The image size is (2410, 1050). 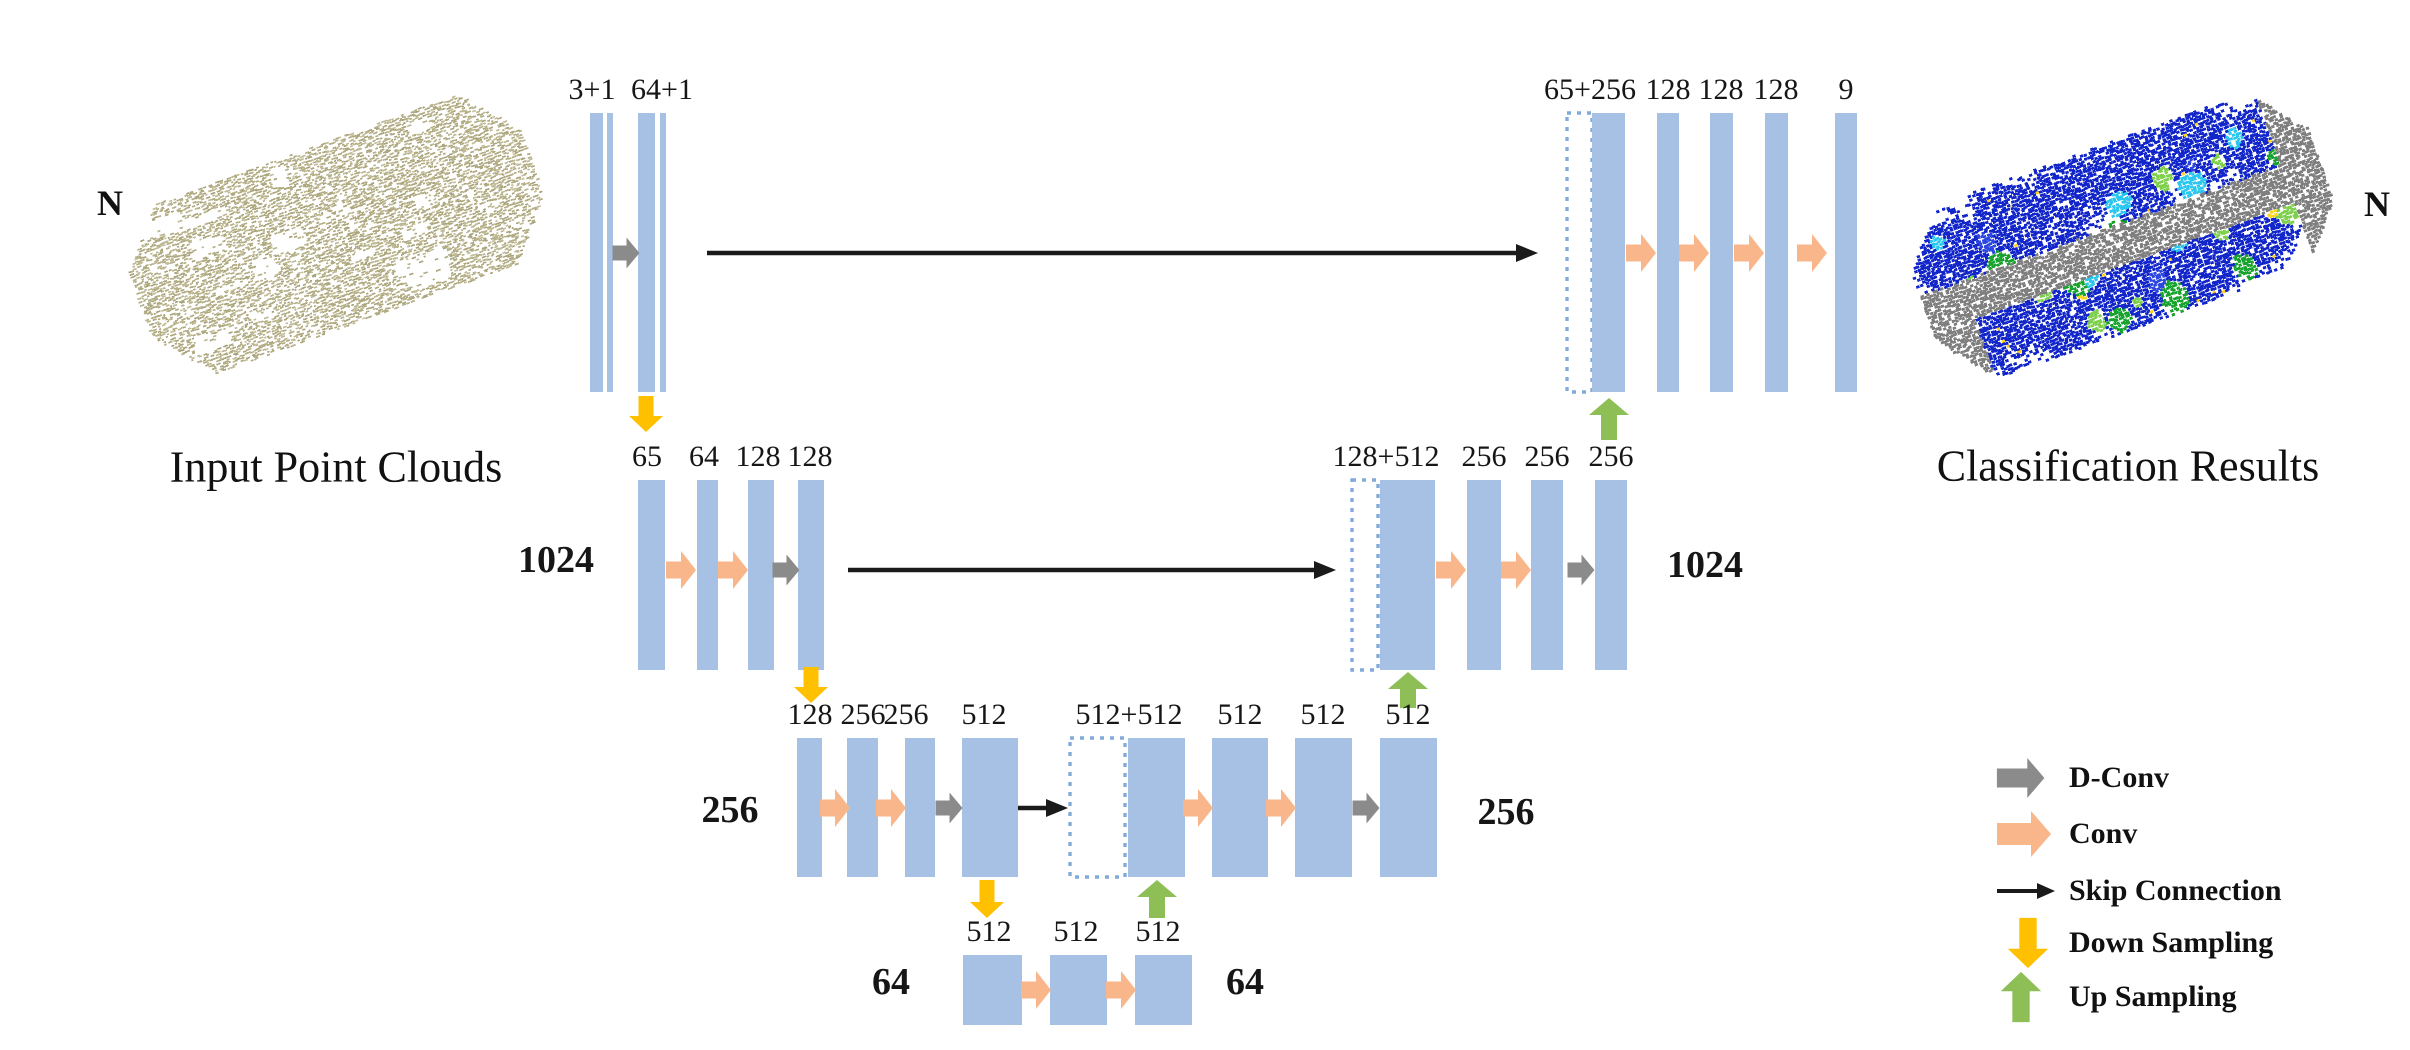 What do you see at coordinates (592, 89) in the screenshot?
I see `bar-channel-label: 3+1` at bounding box center [592, 89].